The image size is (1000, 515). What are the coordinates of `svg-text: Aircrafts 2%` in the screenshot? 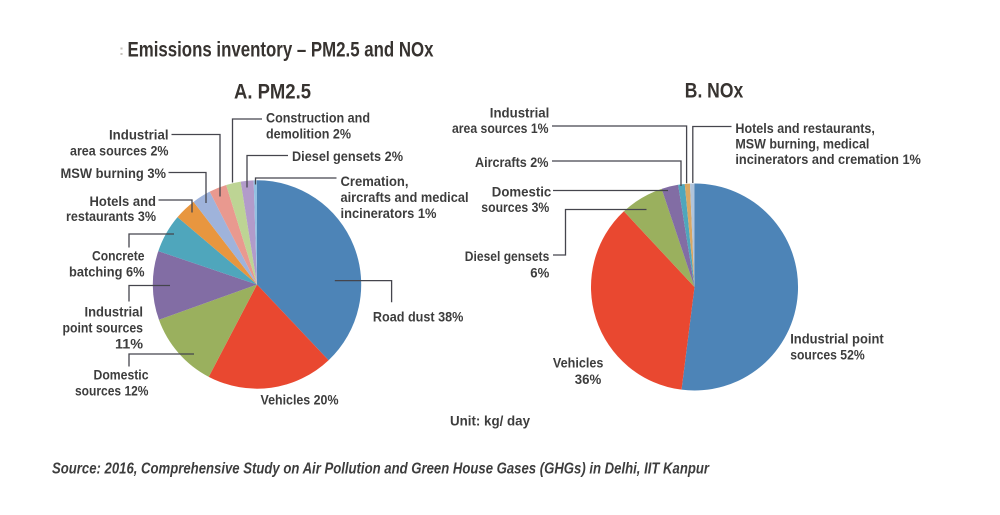 It's located at (512, 162).